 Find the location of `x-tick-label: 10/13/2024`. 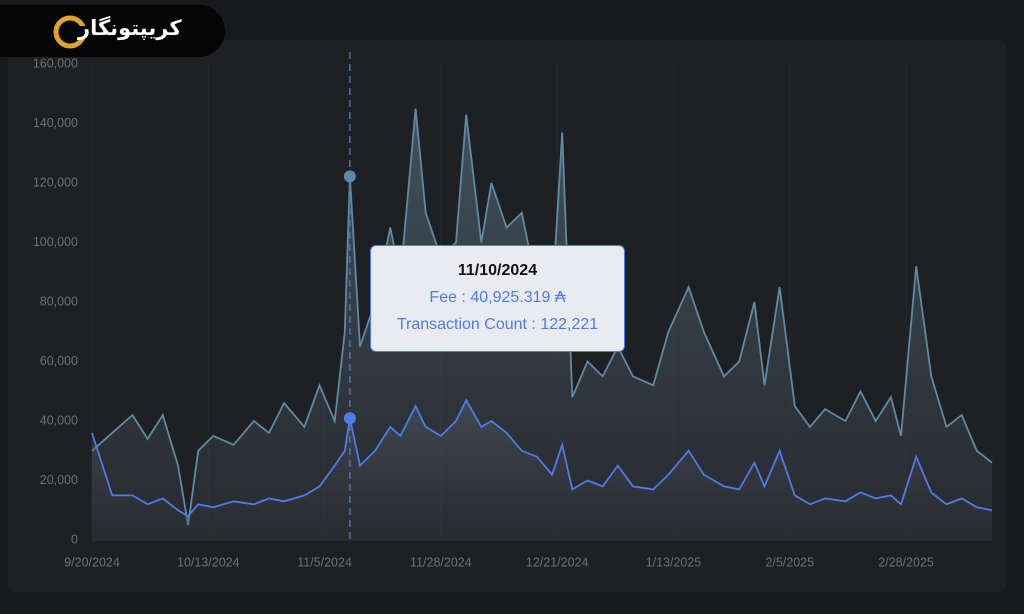

x-tick-label: 10/13/2024 is located at coordinates (208, 562).